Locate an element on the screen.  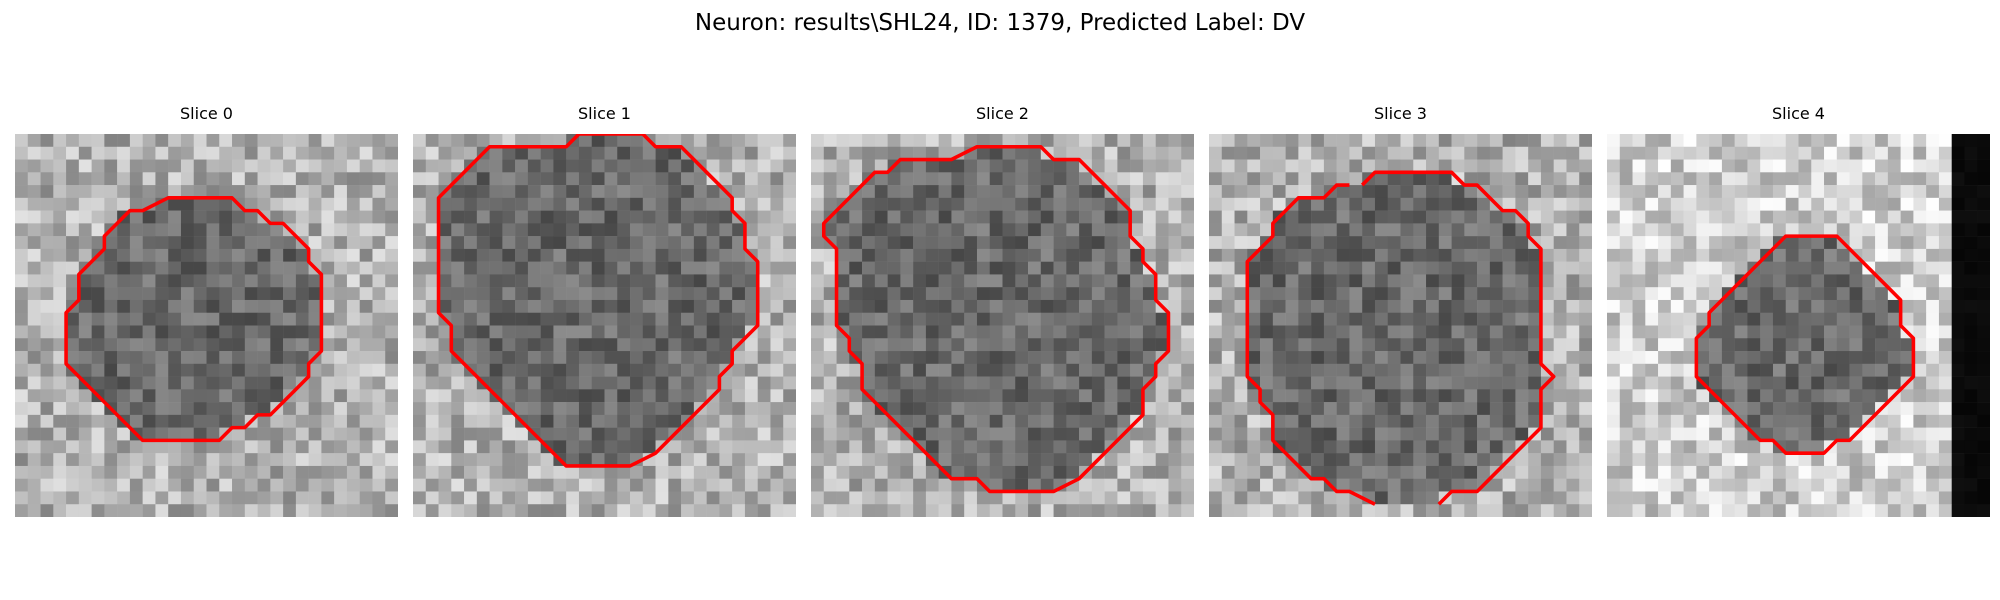
slice-panel-2: Slice 2 is located at coordinates (1002, 311).